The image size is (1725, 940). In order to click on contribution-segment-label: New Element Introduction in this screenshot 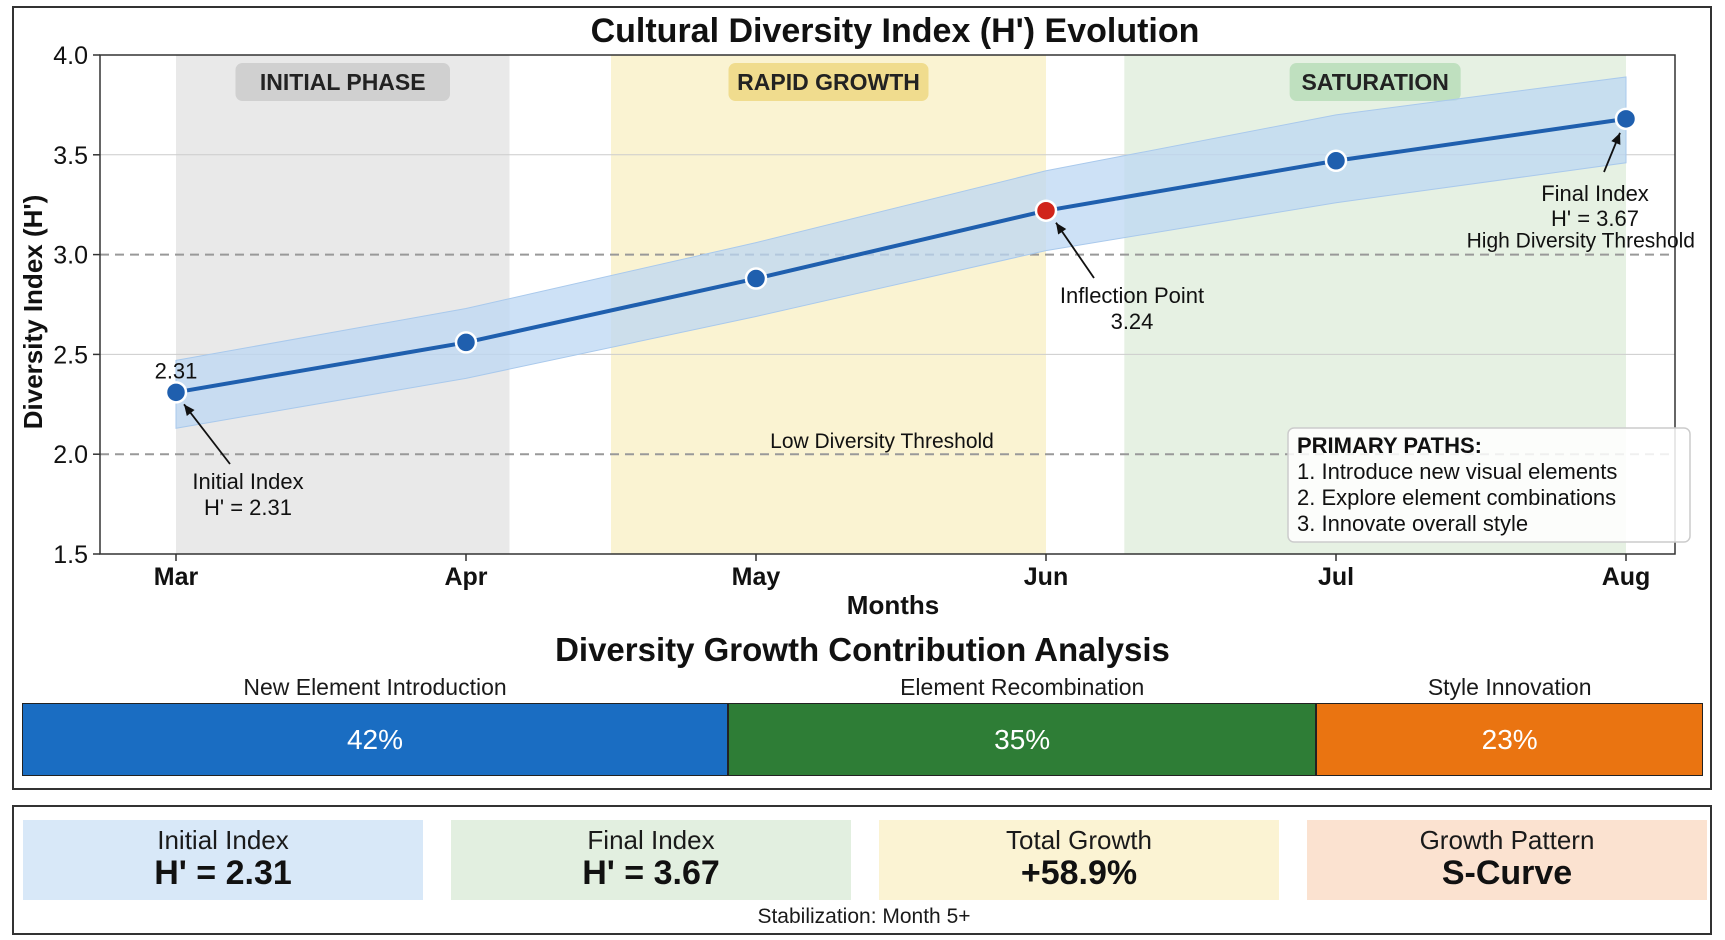, I will do `click(375, 687)`.